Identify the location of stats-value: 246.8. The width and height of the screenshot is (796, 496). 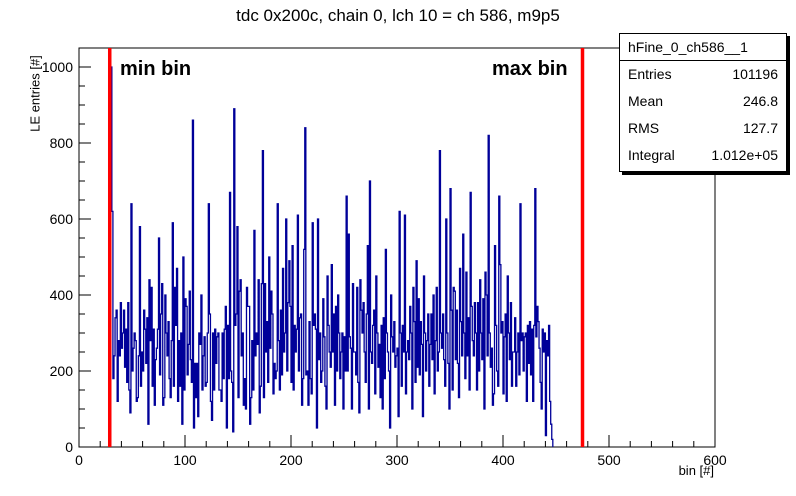
(760, 101).